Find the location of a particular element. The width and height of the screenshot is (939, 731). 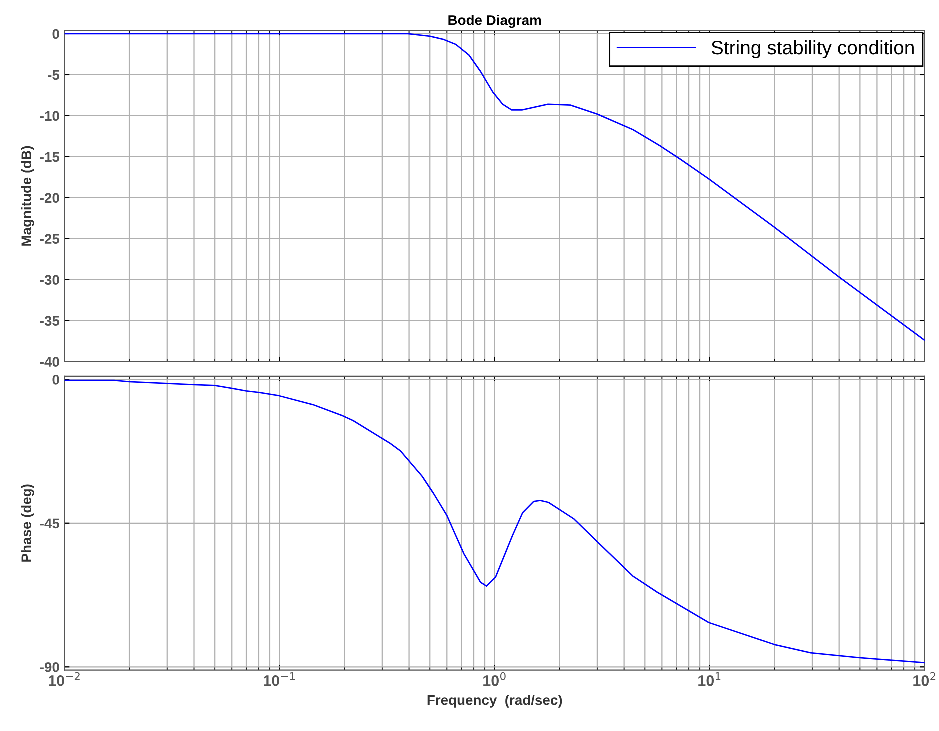

x-tick-label: 10$^{−2}$ is located at coordinates (64, 679).